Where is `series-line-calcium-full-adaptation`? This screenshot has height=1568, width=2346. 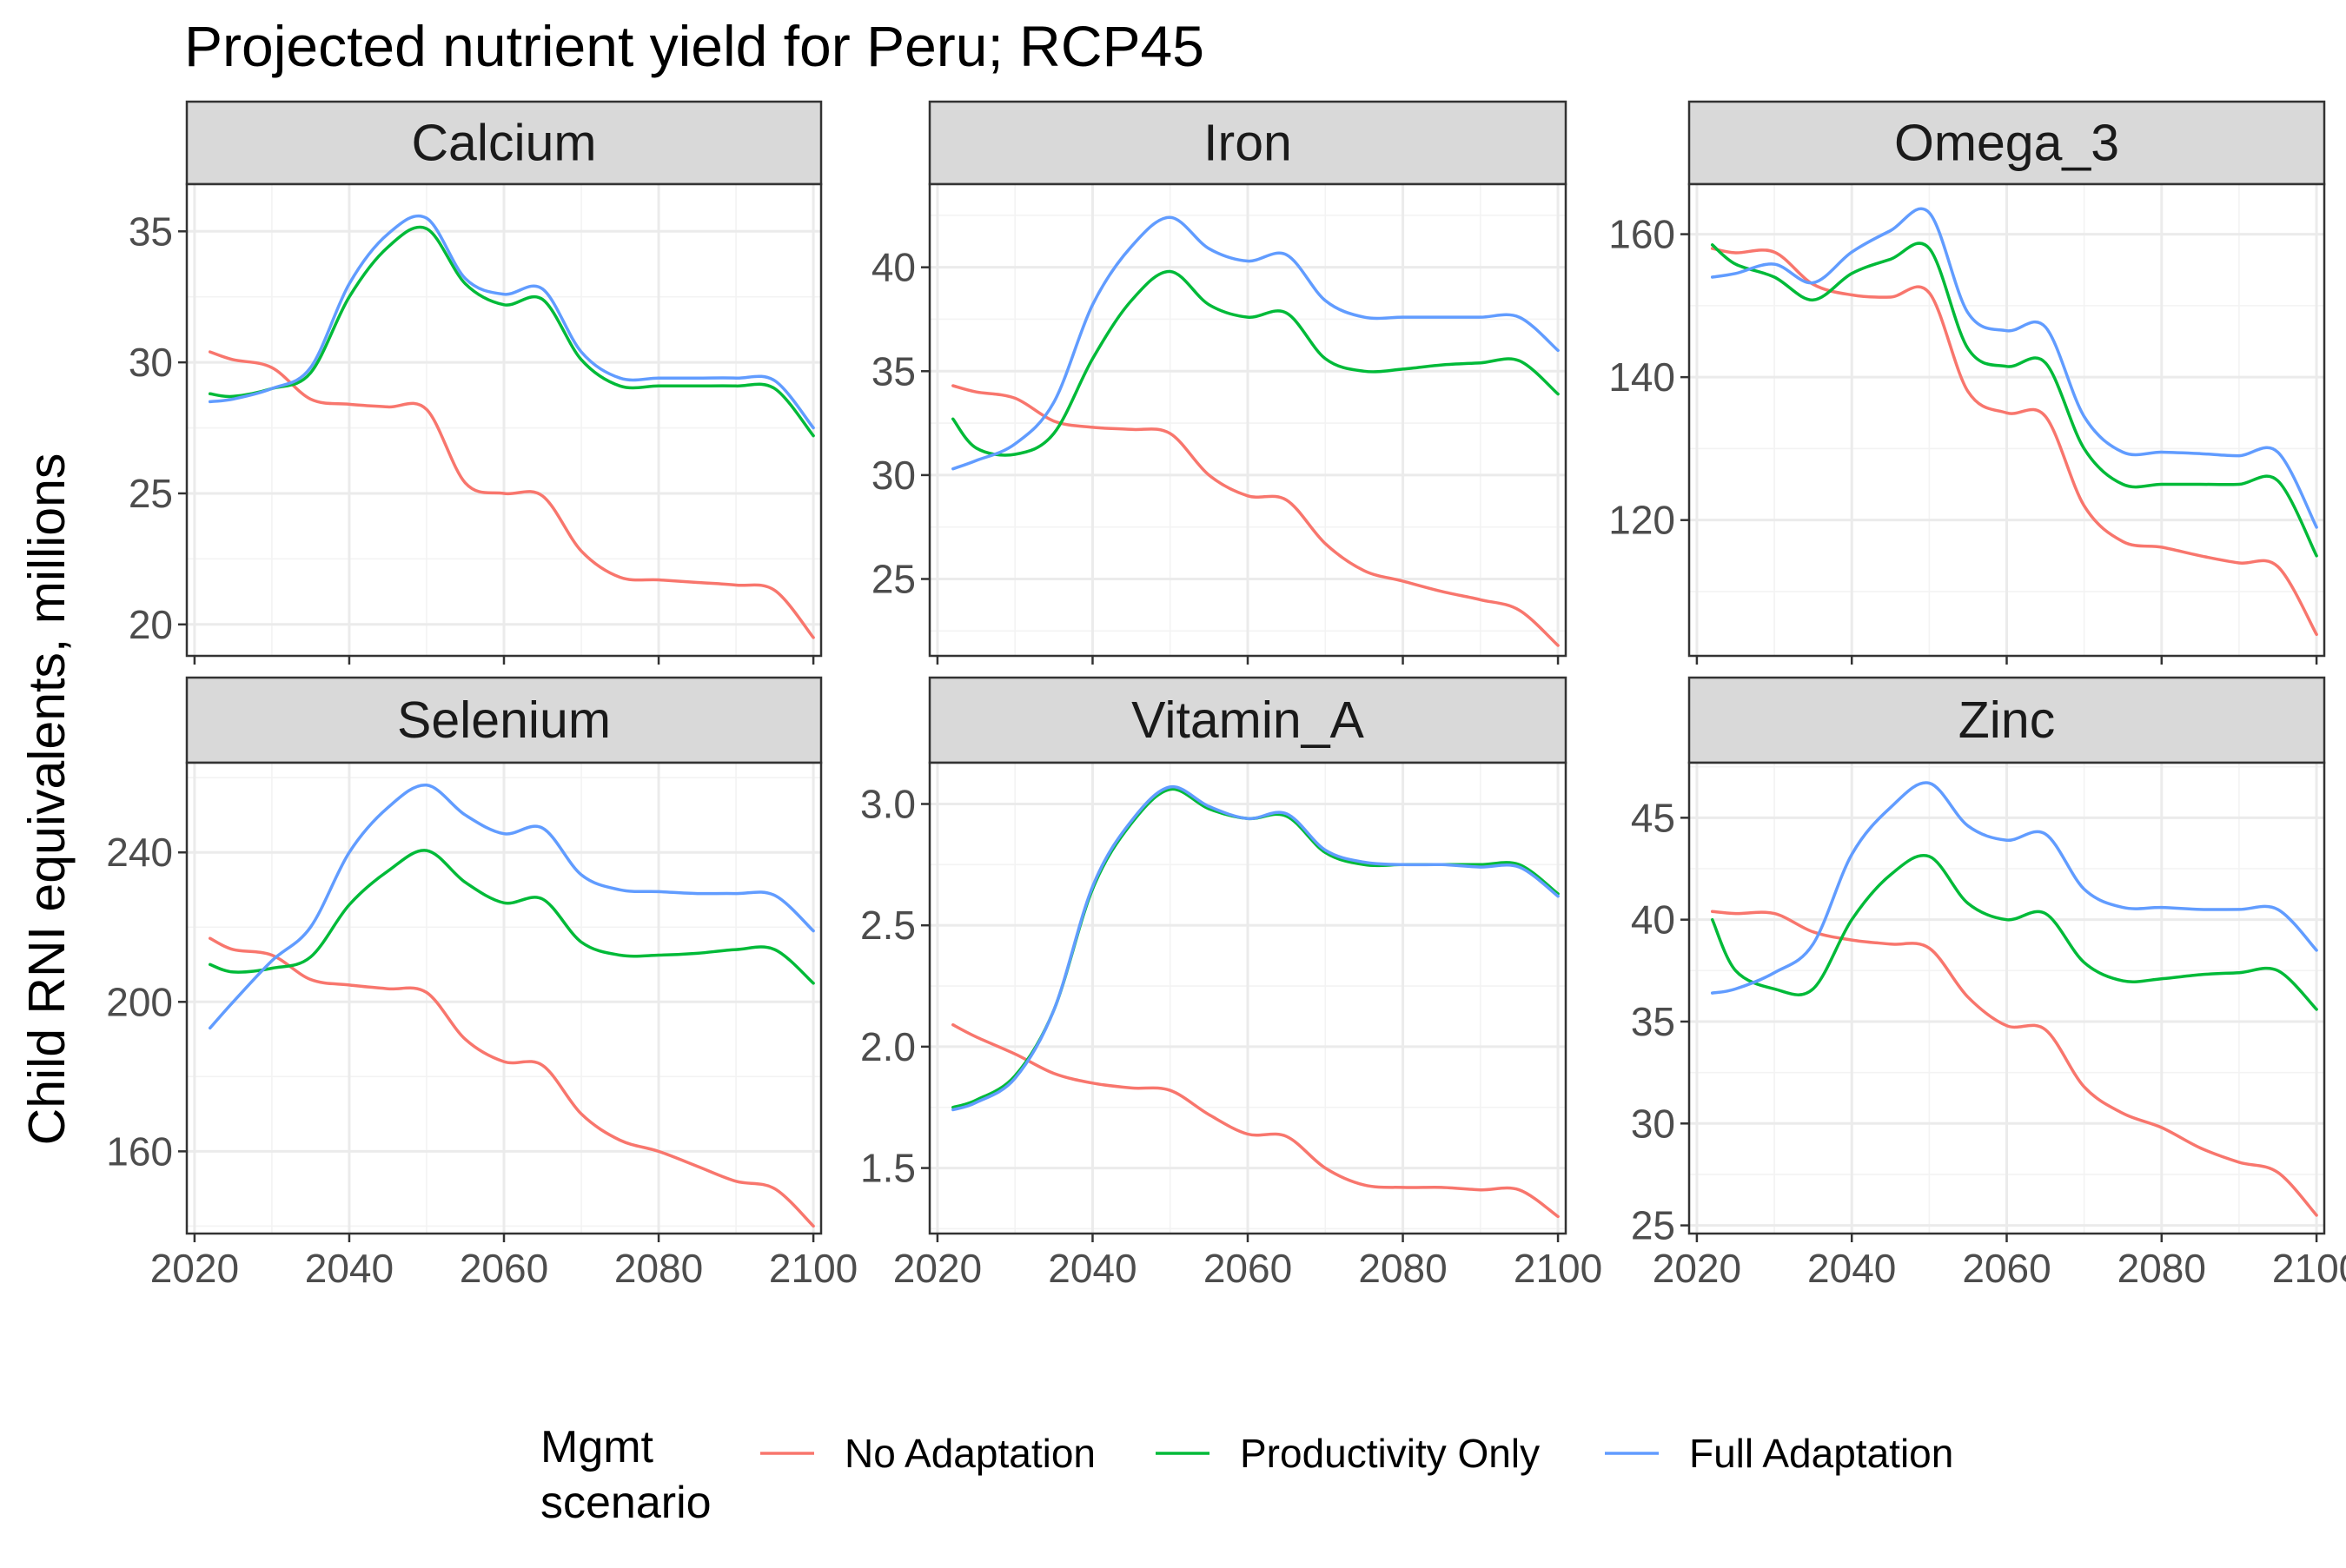
series-line-calcium-full-adaptation is located at coordinates (512, 322).